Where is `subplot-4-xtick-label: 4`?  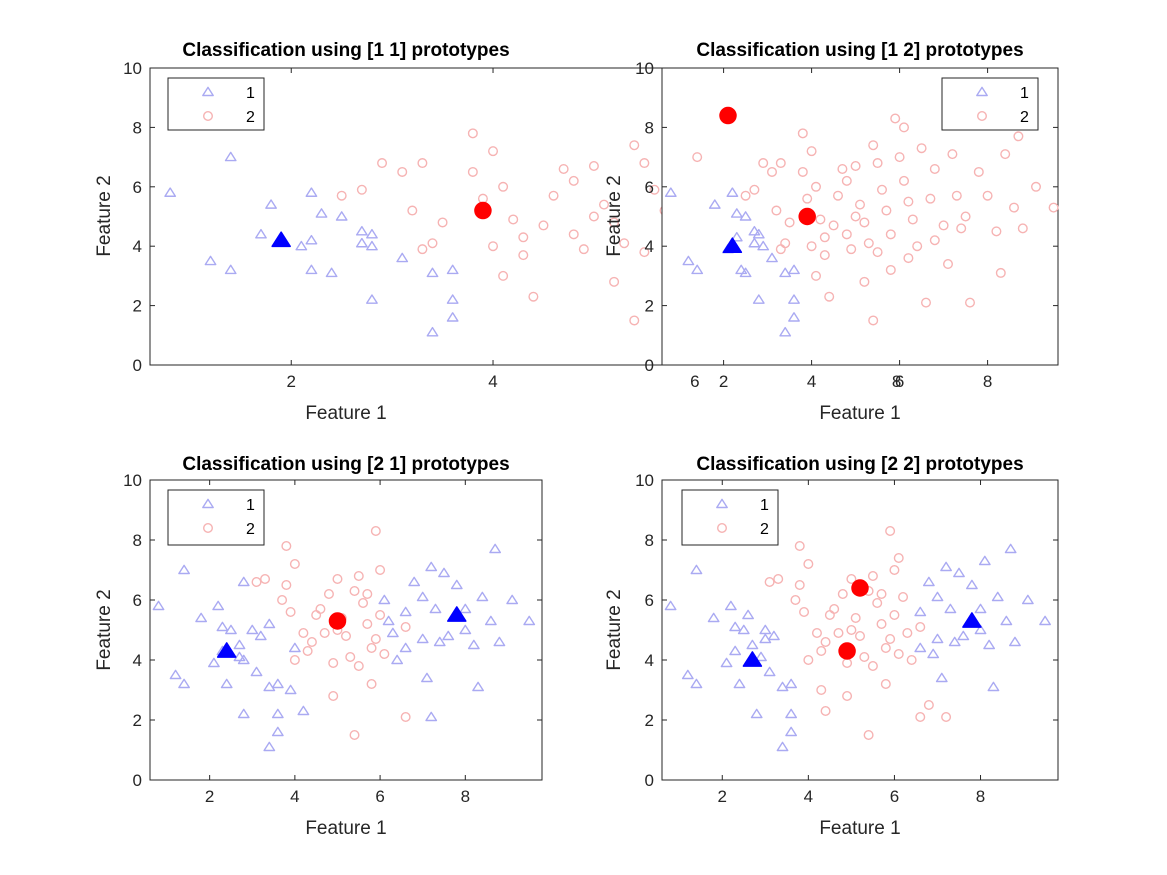 subplot-4-xtick-label: 4 is located at coordinates (808, 796).